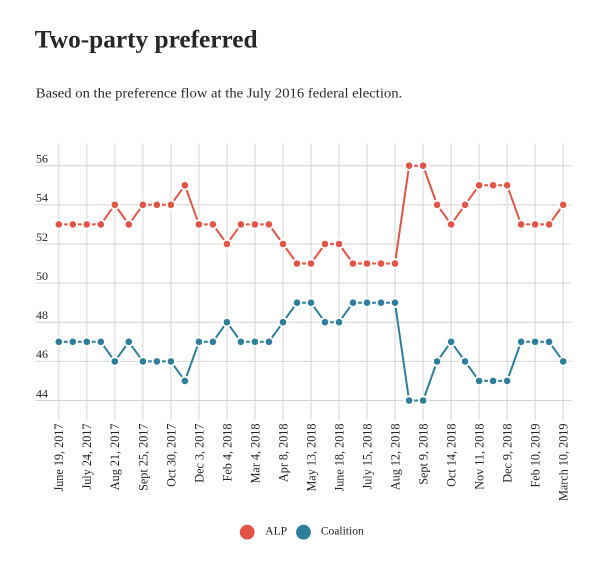 This screenshot has width=600, height=574. Describe the element at coordinates (423, 454) in the screenshot. I see `svg-text: Sept 9, 2018` at that location.